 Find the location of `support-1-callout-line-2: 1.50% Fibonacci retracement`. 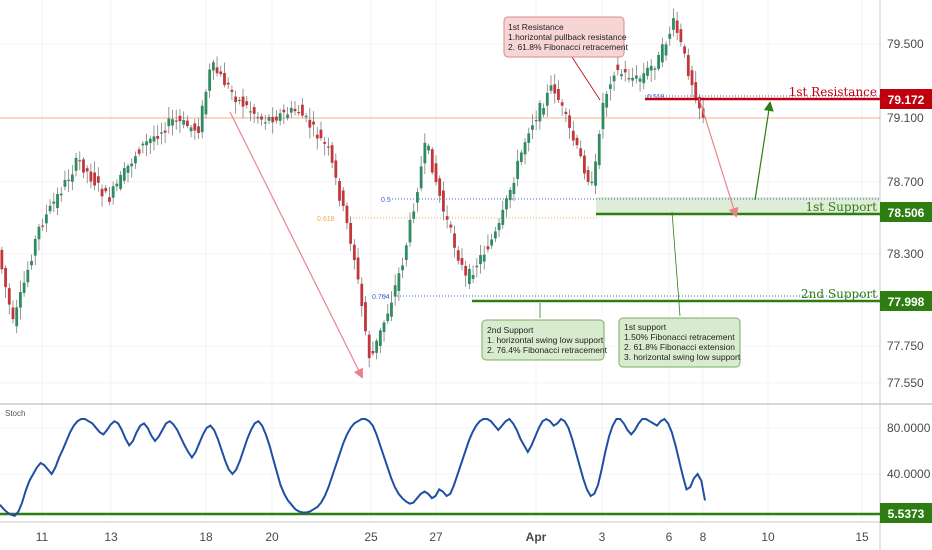

support-1-callout-line-2: 1.50% Fibonacci retracement is located at coordinates (679, 337).